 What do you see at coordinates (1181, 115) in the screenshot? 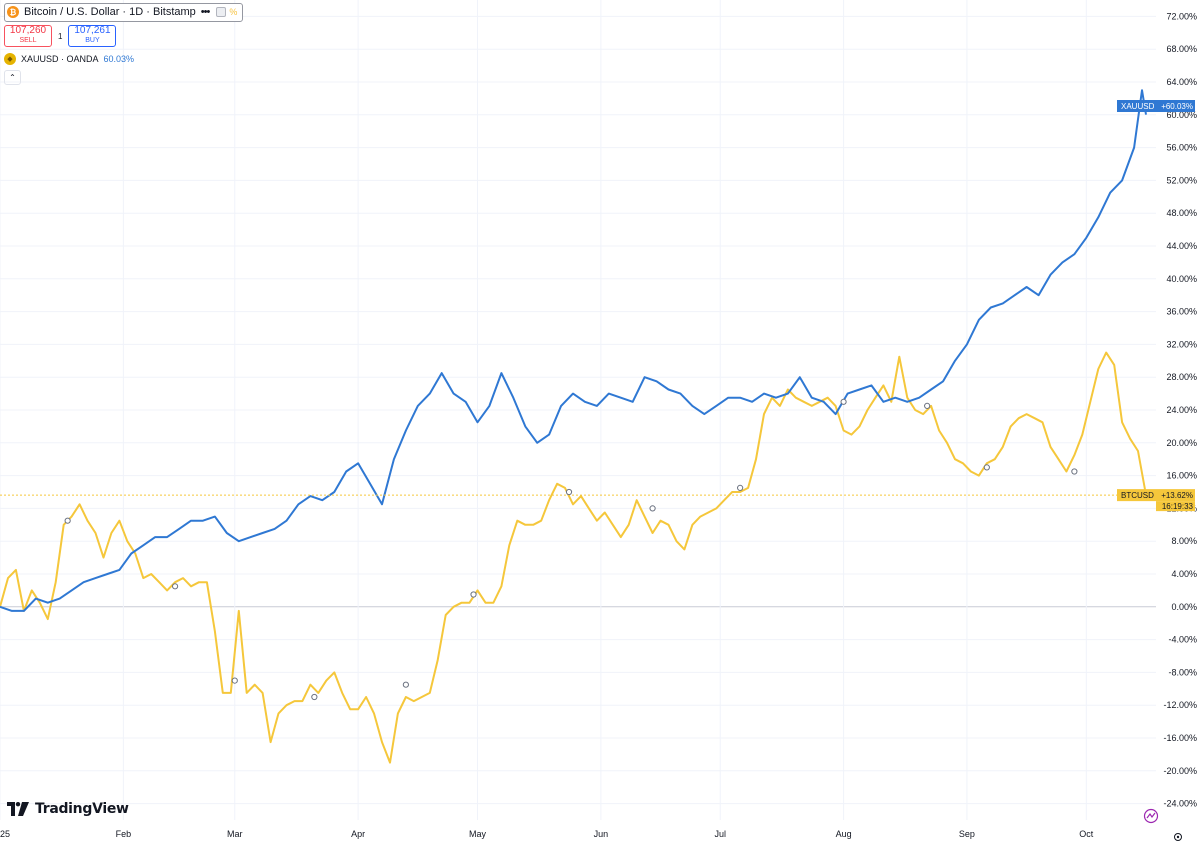
I see `y-tick-label: 60.00%` at bounding box center [1181, 115].